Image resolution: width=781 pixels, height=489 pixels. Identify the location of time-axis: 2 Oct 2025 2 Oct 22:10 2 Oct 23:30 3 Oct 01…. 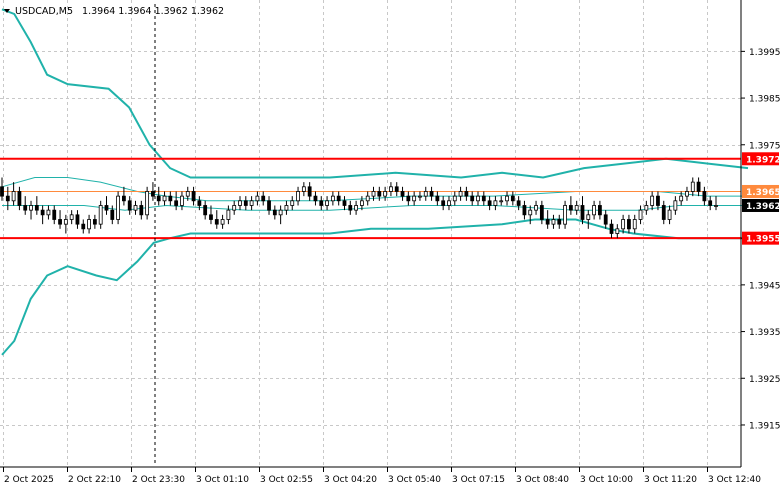
(382, 476).